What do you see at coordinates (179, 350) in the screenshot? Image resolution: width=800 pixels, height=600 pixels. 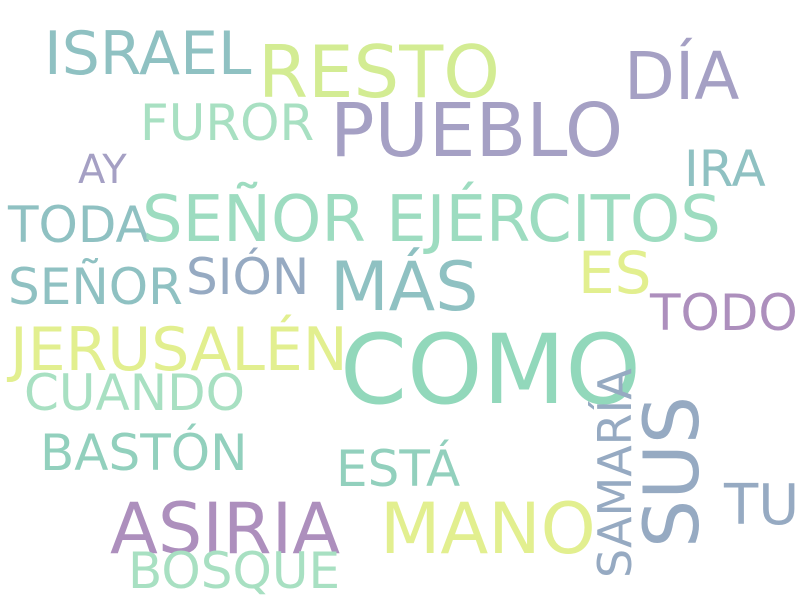 I see `word-jerusalen: JERUSALÉN` at bounding box center [179, 350].